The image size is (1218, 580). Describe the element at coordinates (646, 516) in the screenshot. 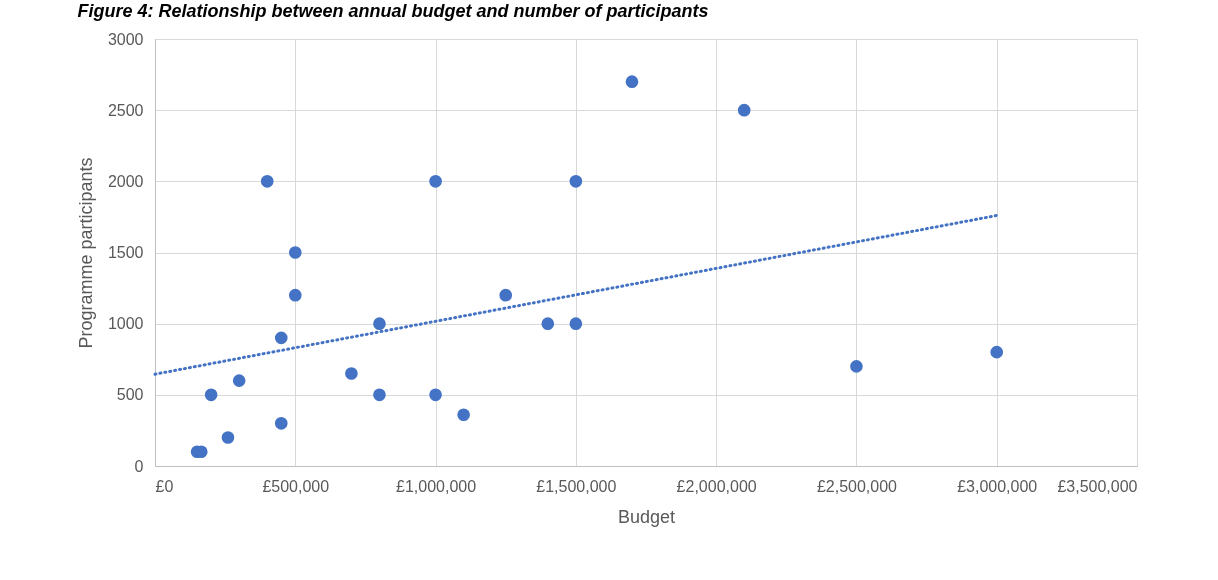

I see `x-axis-title: Budget` at that location.